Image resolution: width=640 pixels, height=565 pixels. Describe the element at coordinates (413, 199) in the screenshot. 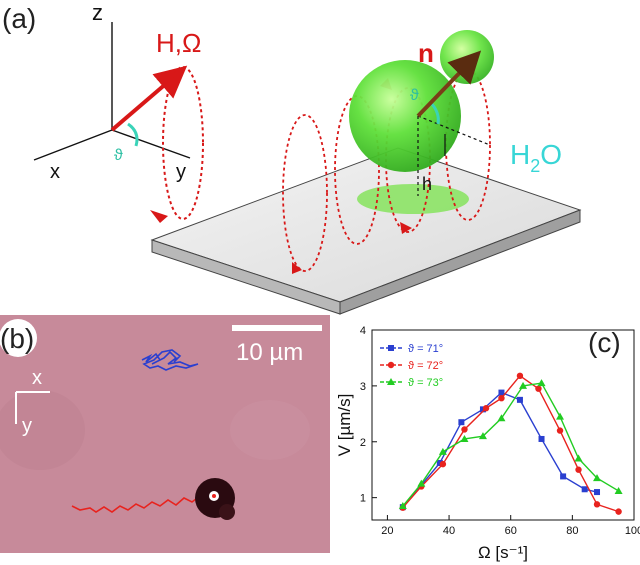

I see `particle-shadow` at that location.